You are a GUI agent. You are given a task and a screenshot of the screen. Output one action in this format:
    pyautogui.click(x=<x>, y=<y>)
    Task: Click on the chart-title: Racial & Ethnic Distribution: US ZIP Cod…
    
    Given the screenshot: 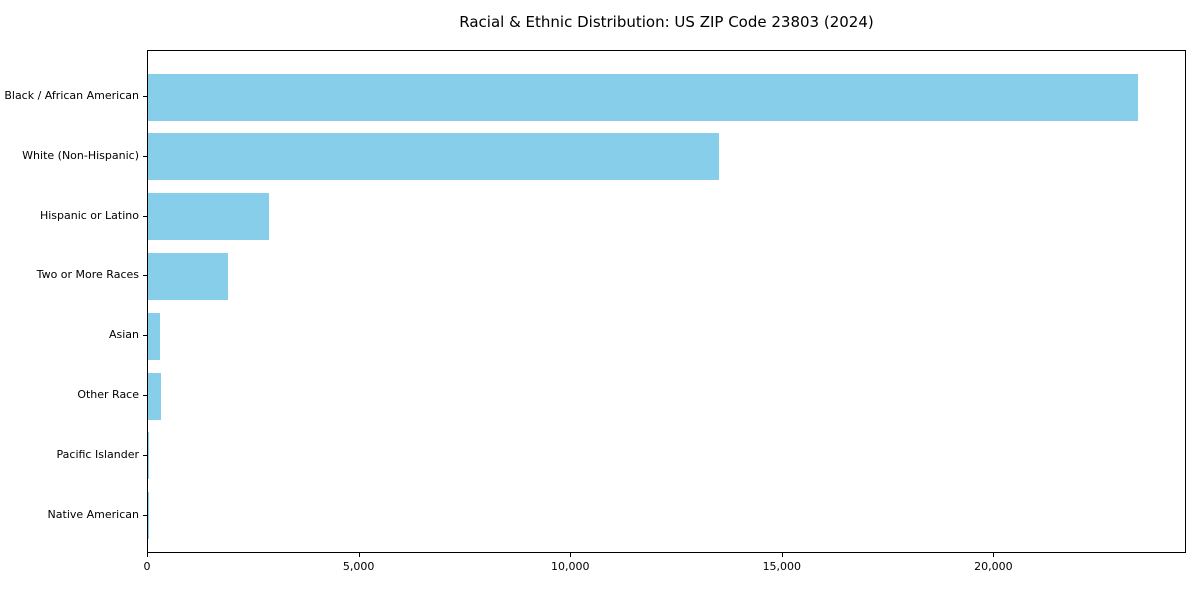 What is the action you would take?
    pyautogui.click(x=666, y=22)
    